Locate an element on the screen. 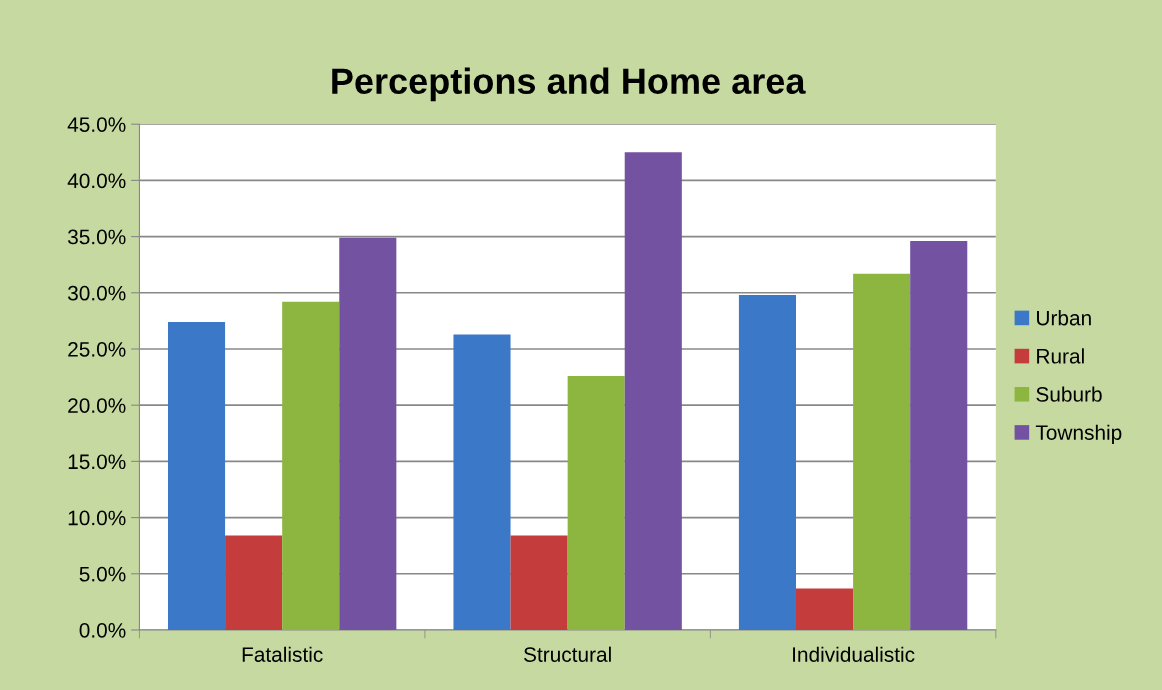  legend-label: Township is located at coordinates (1078, 434).